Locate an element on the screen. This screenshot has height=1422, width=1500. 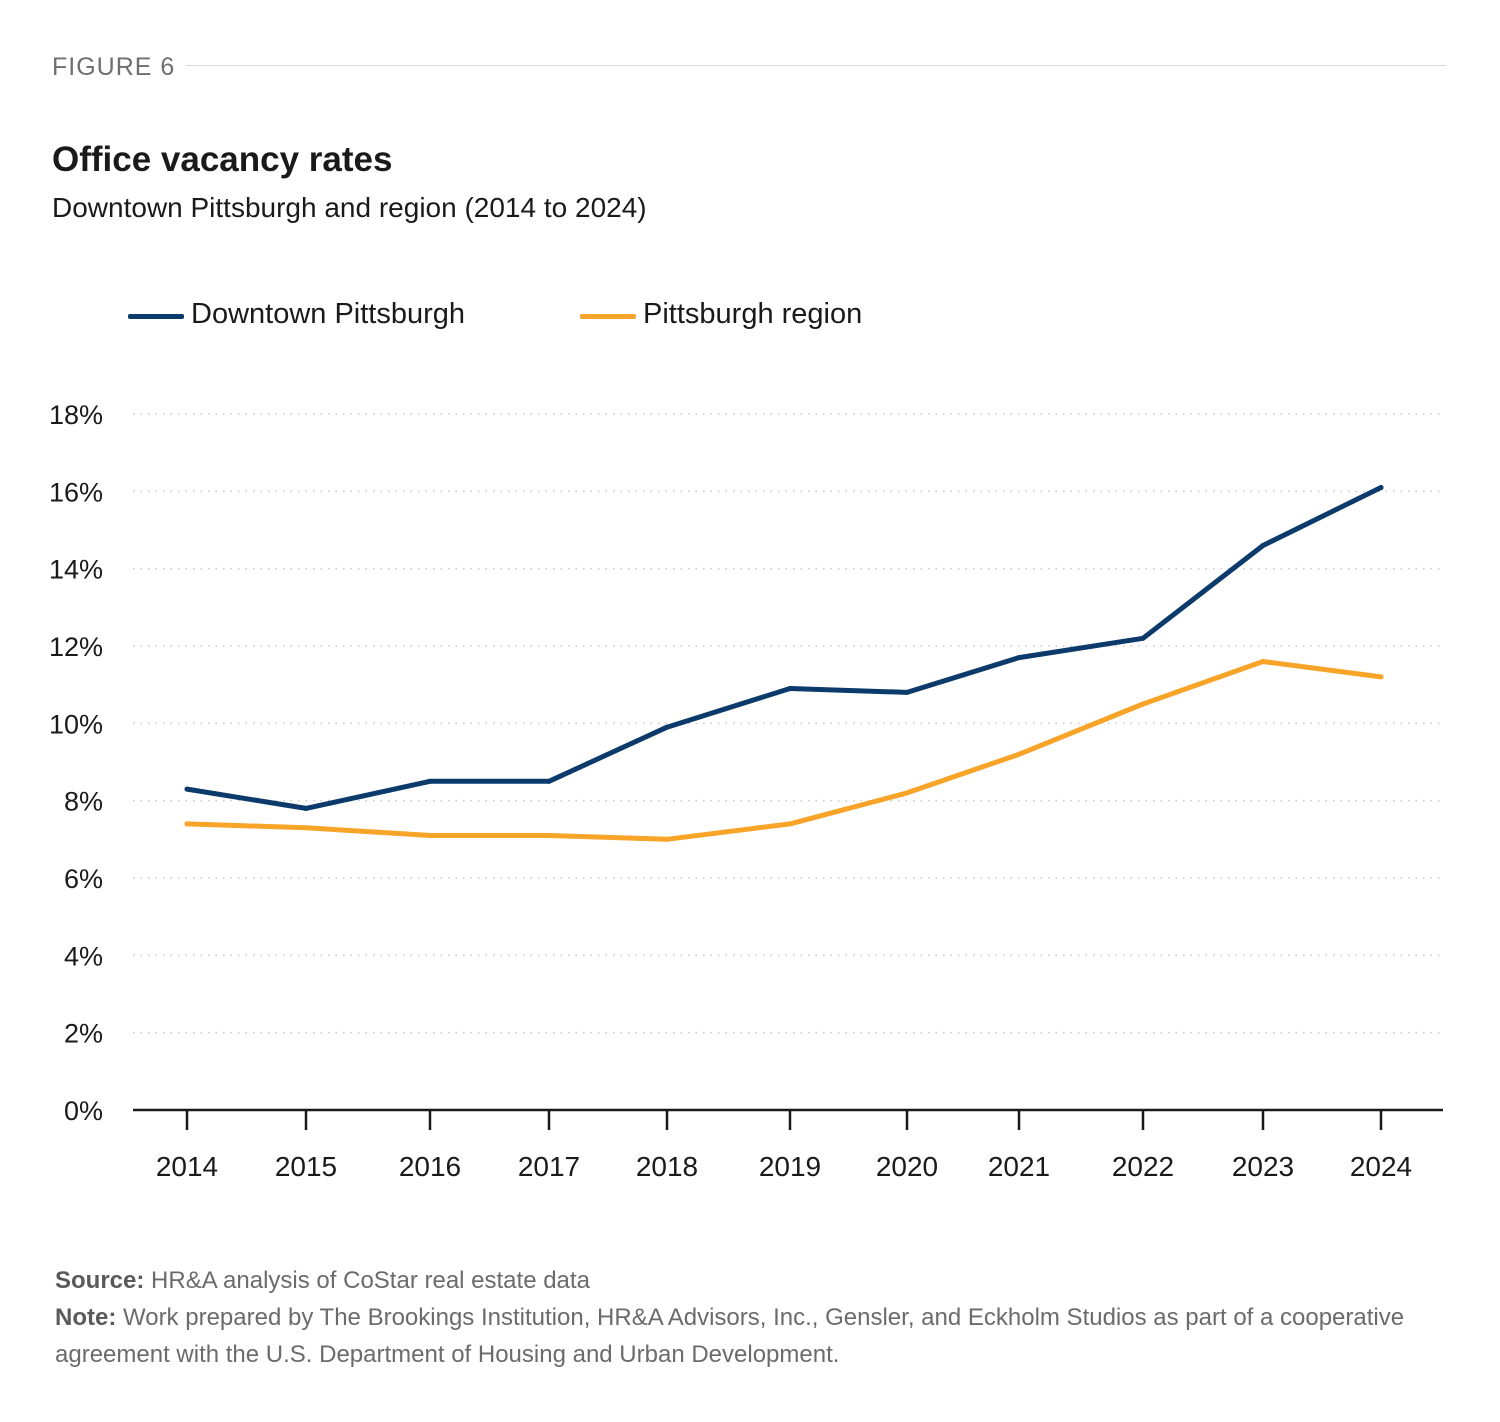
y-tick-label: 8% is located at coordinates (83, 802).